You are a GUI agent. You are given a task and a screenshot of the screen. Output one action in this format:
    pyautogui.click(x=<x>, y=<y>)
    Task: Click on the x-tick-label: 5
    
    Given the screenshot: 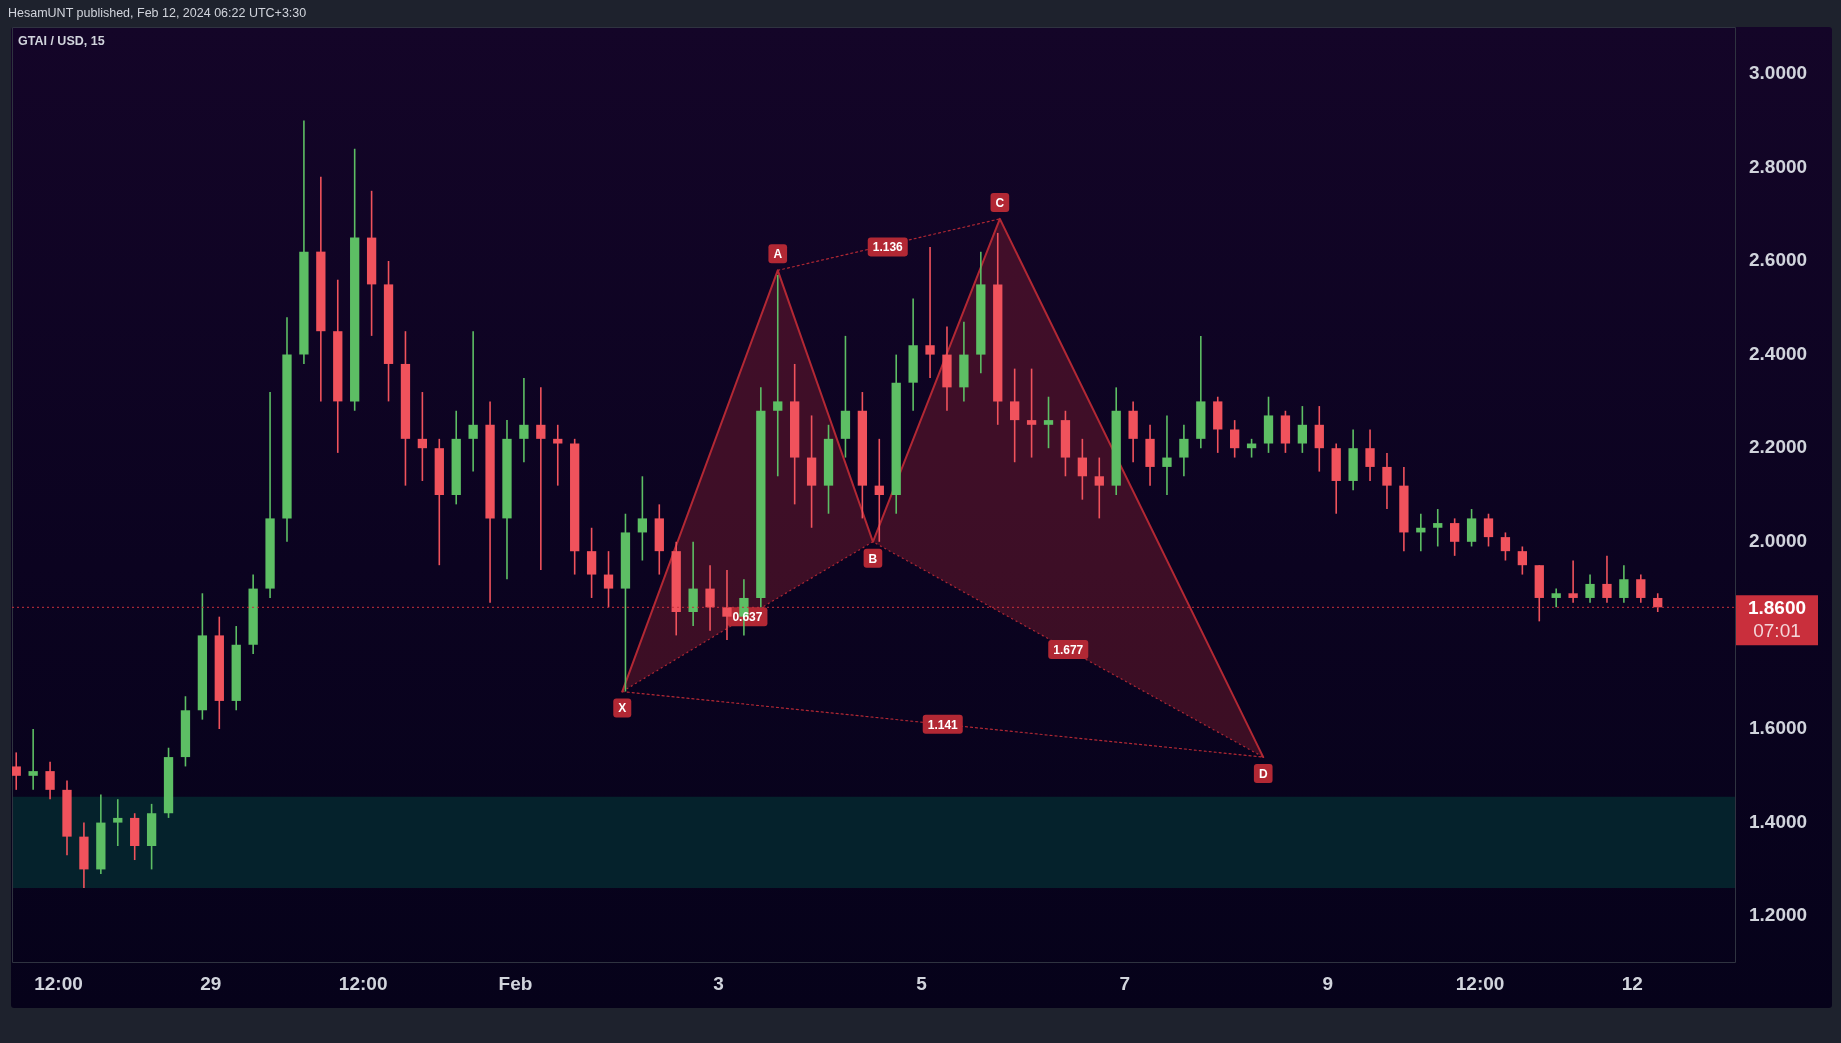 What is the action you would take?
    pyautogui.click(x=922, y=983)
    